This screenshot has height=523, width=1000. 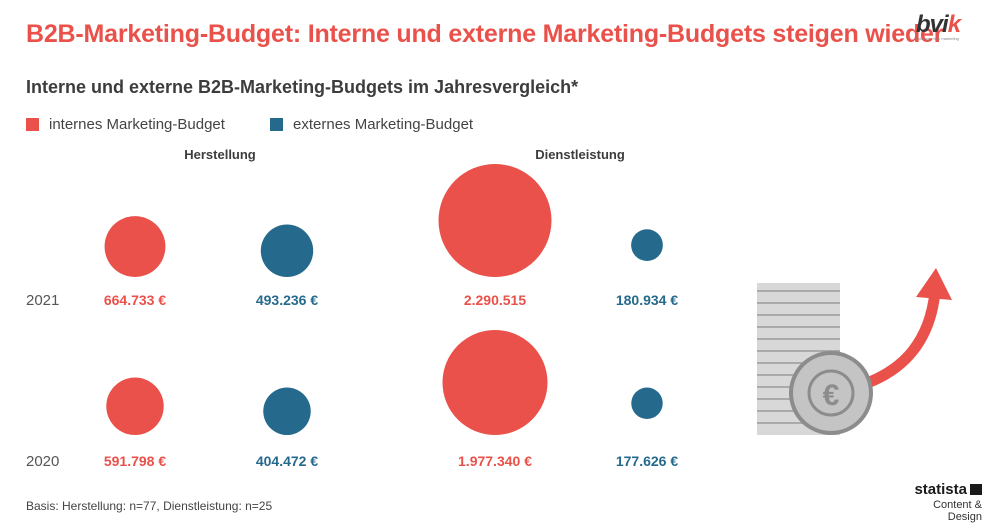 I want to click on row-label-2020: 2020, so click(x=42, y=461).